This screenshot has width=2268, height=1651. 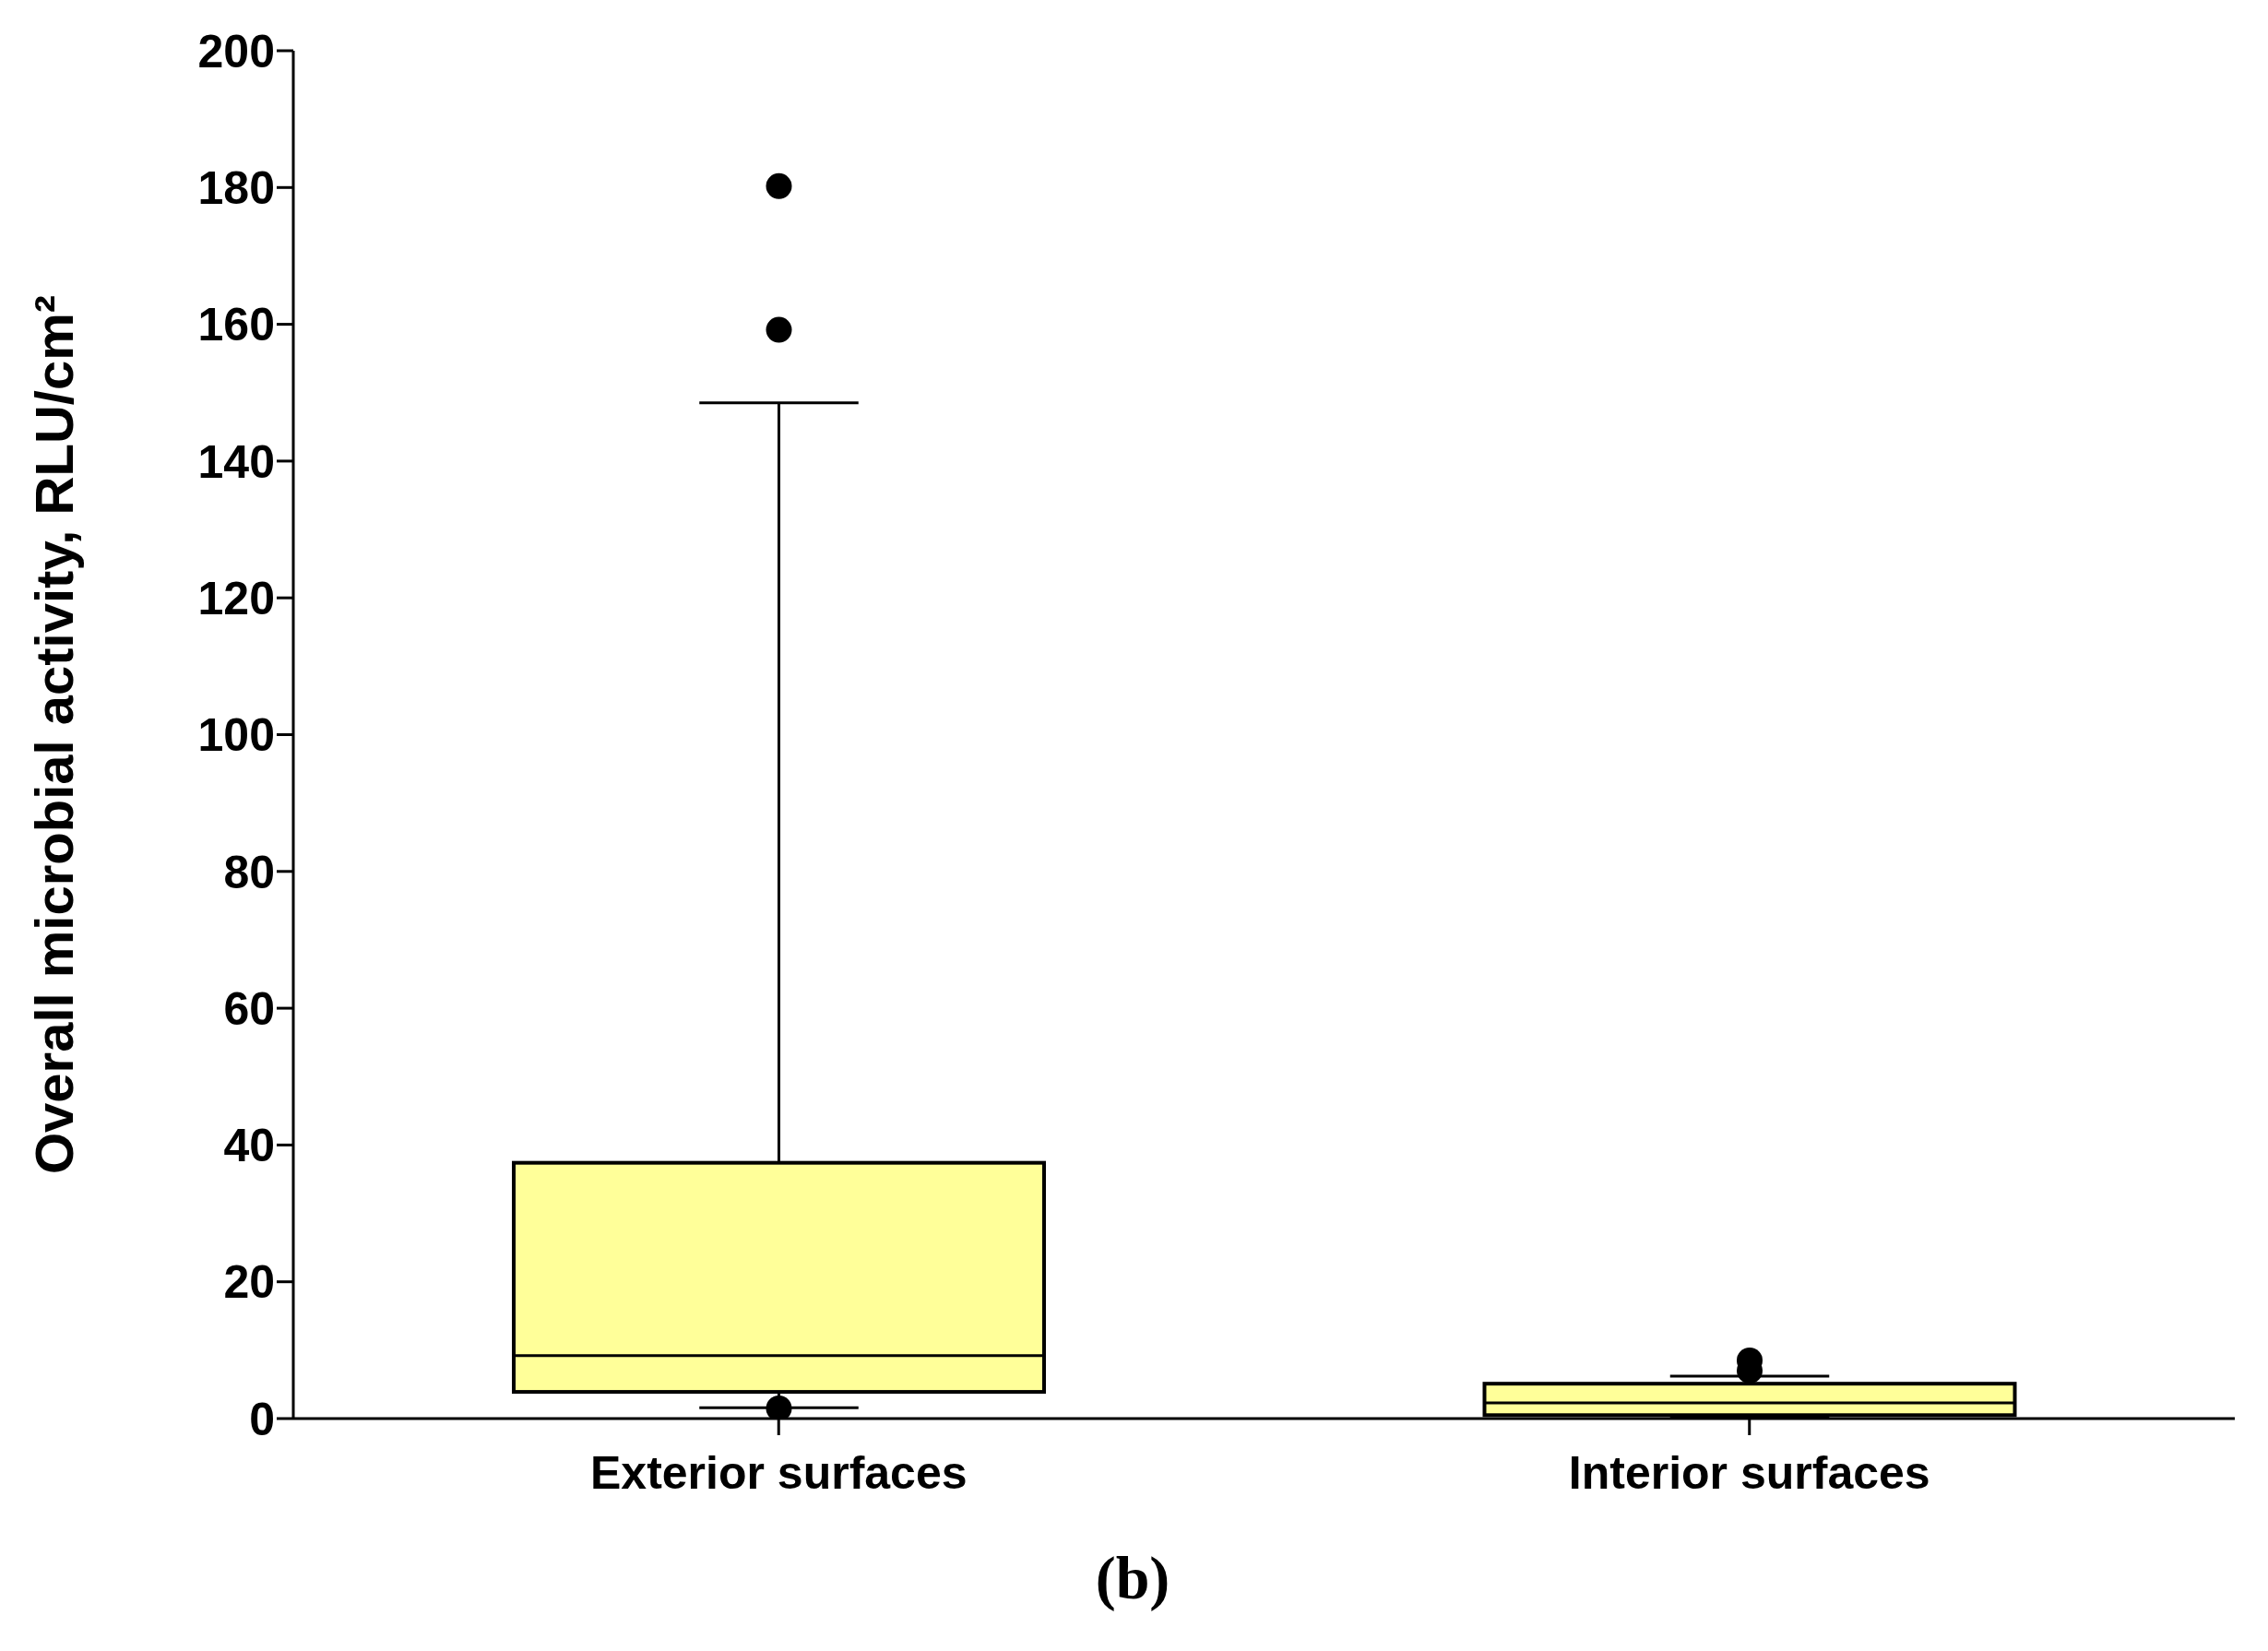 I want to click on y-tick-label: 60, so click(x=249, y=1008).